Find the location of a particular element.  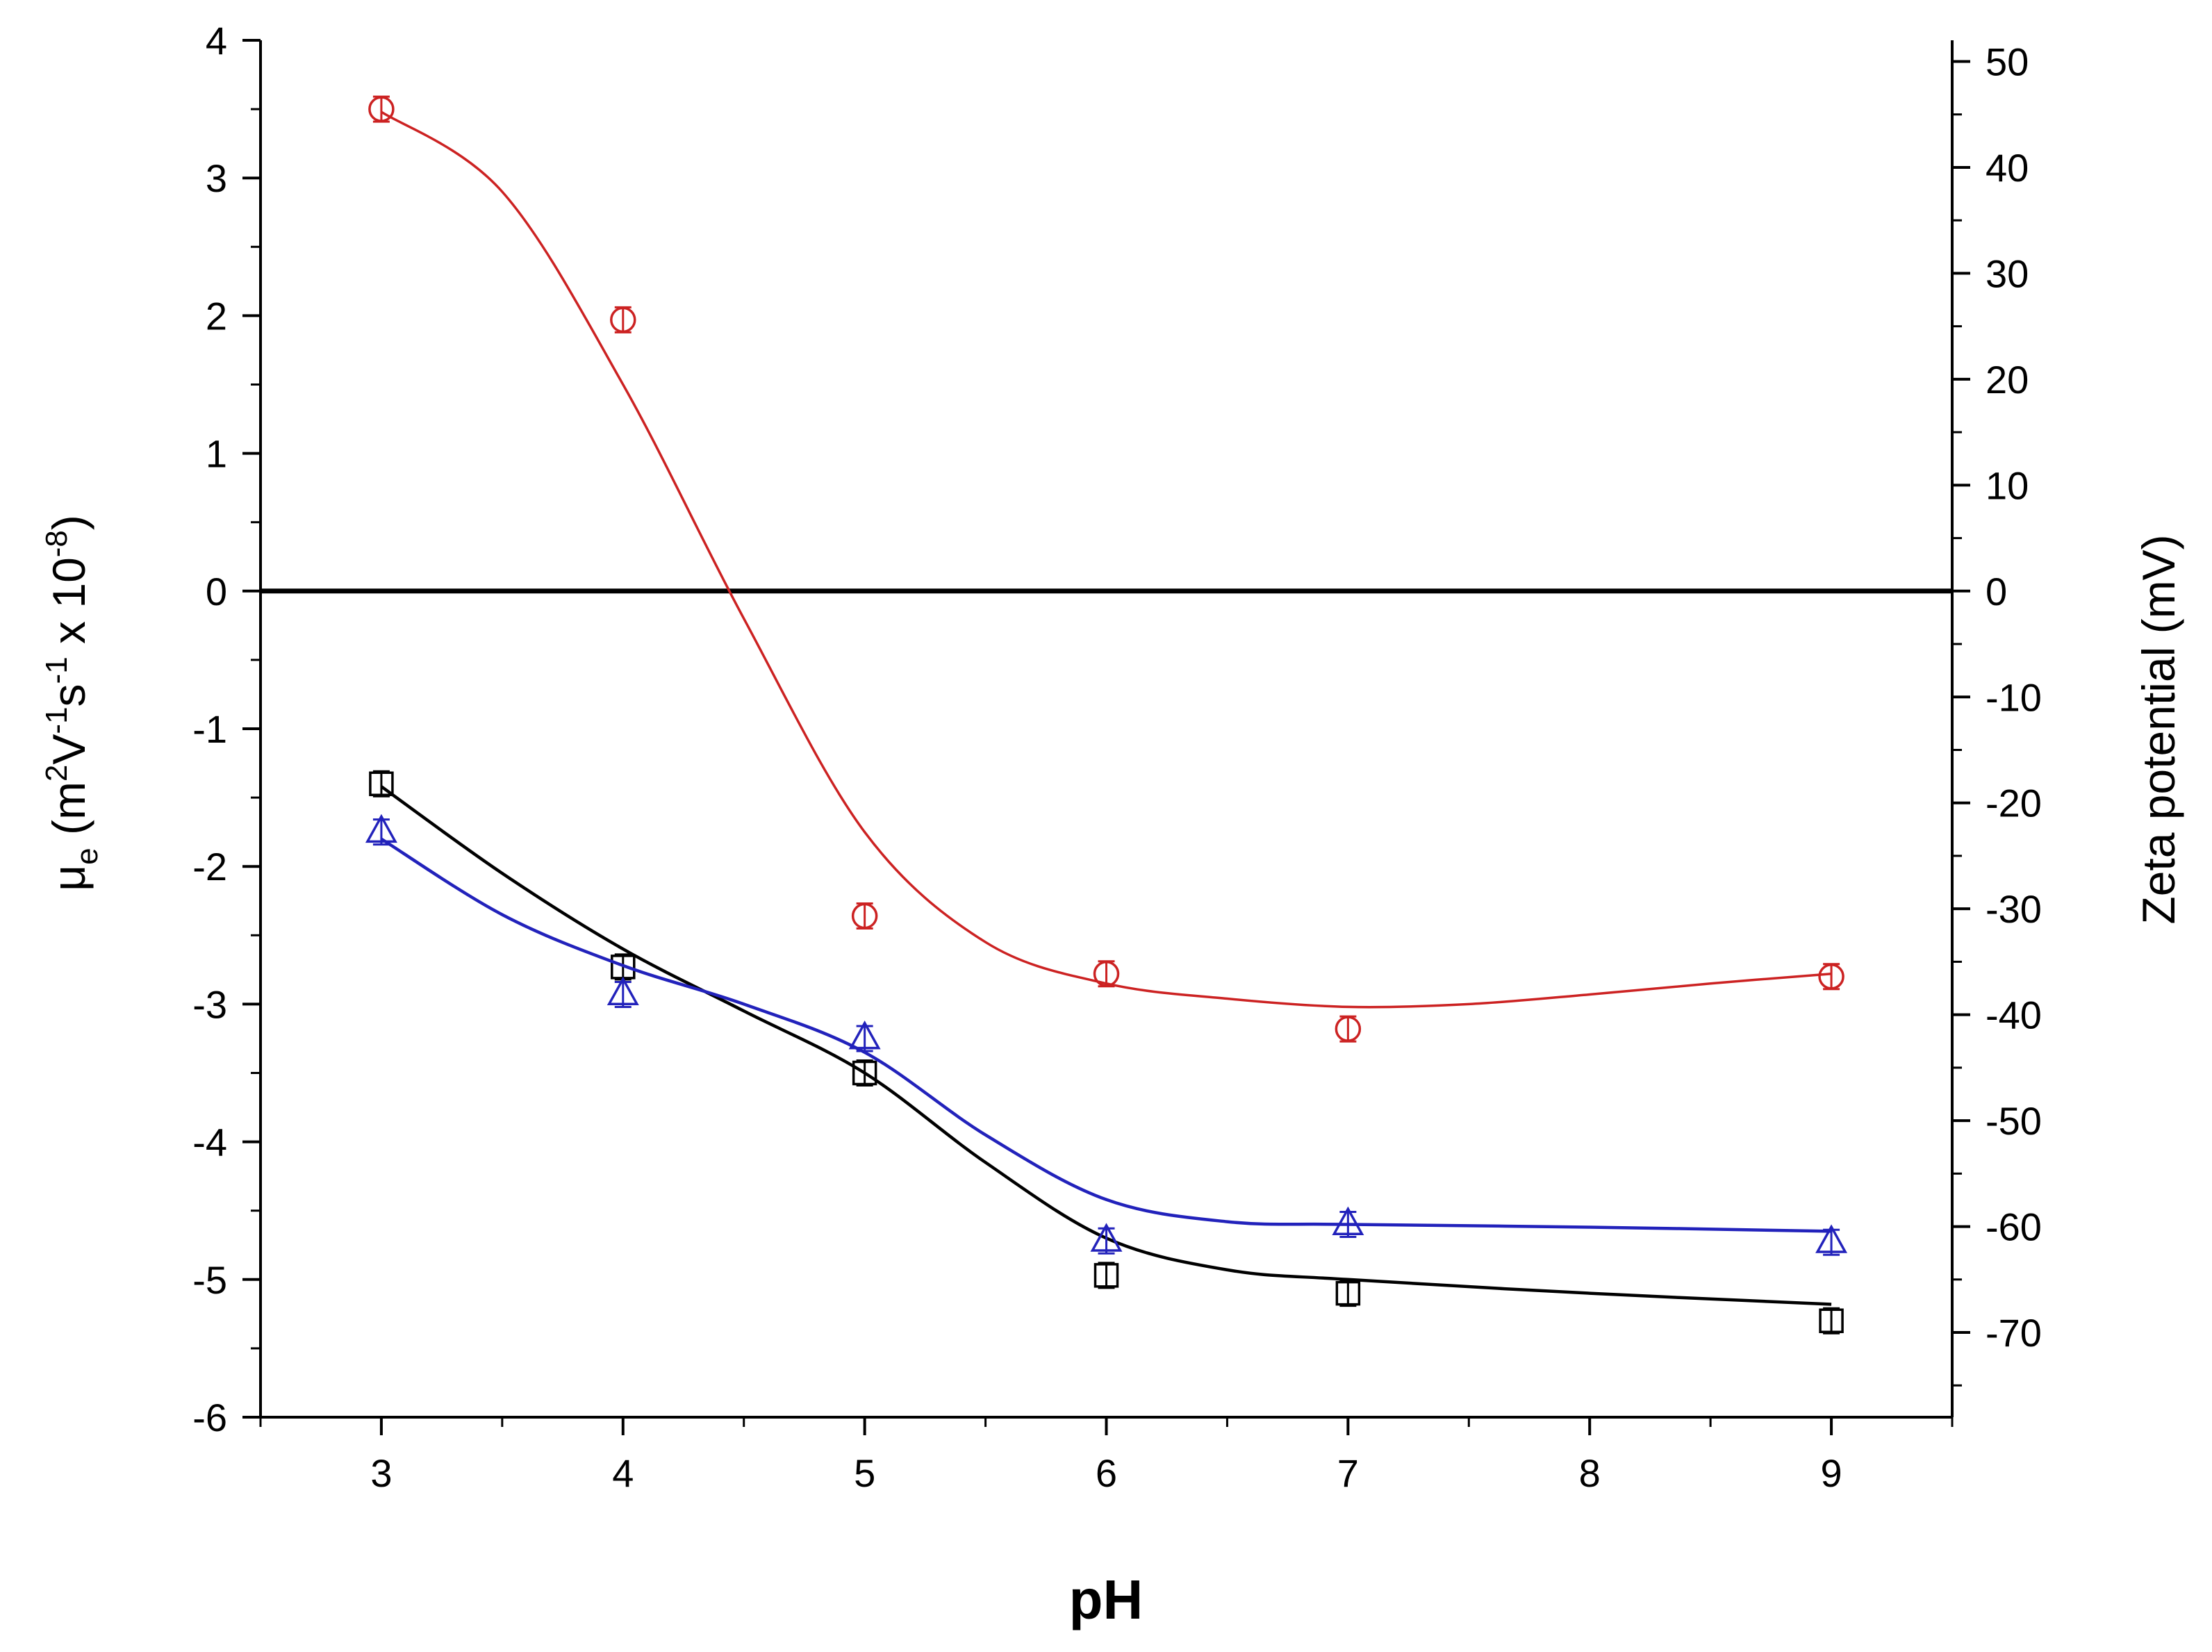

x-axis-ticks: 3 4 5 6 7 8 9 is located at coordinates (1106, 1456).